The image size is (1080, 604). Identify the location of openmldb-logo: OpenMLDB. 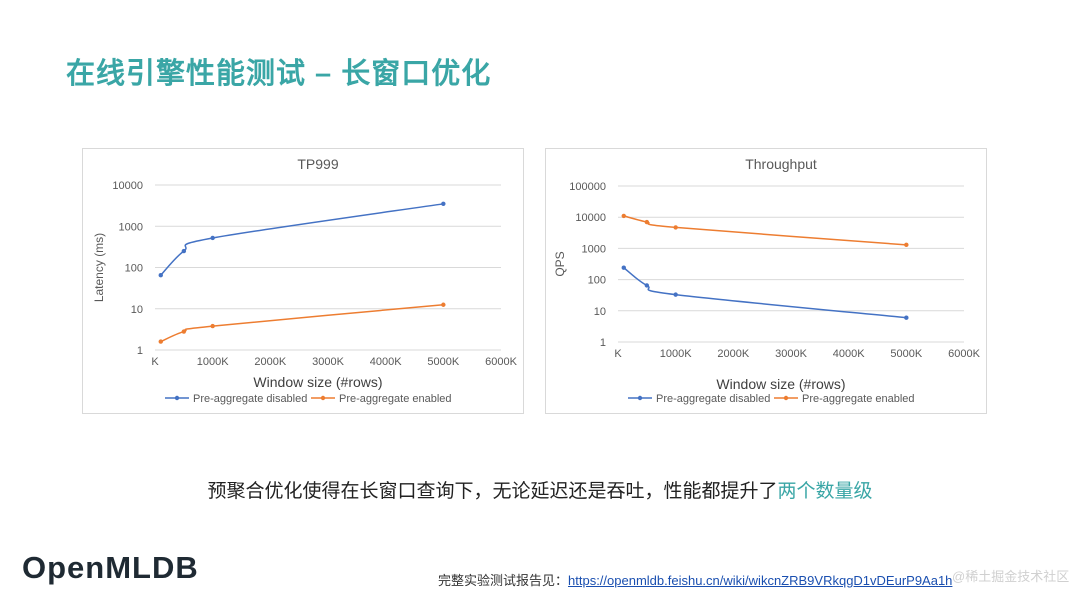
(110, 568).